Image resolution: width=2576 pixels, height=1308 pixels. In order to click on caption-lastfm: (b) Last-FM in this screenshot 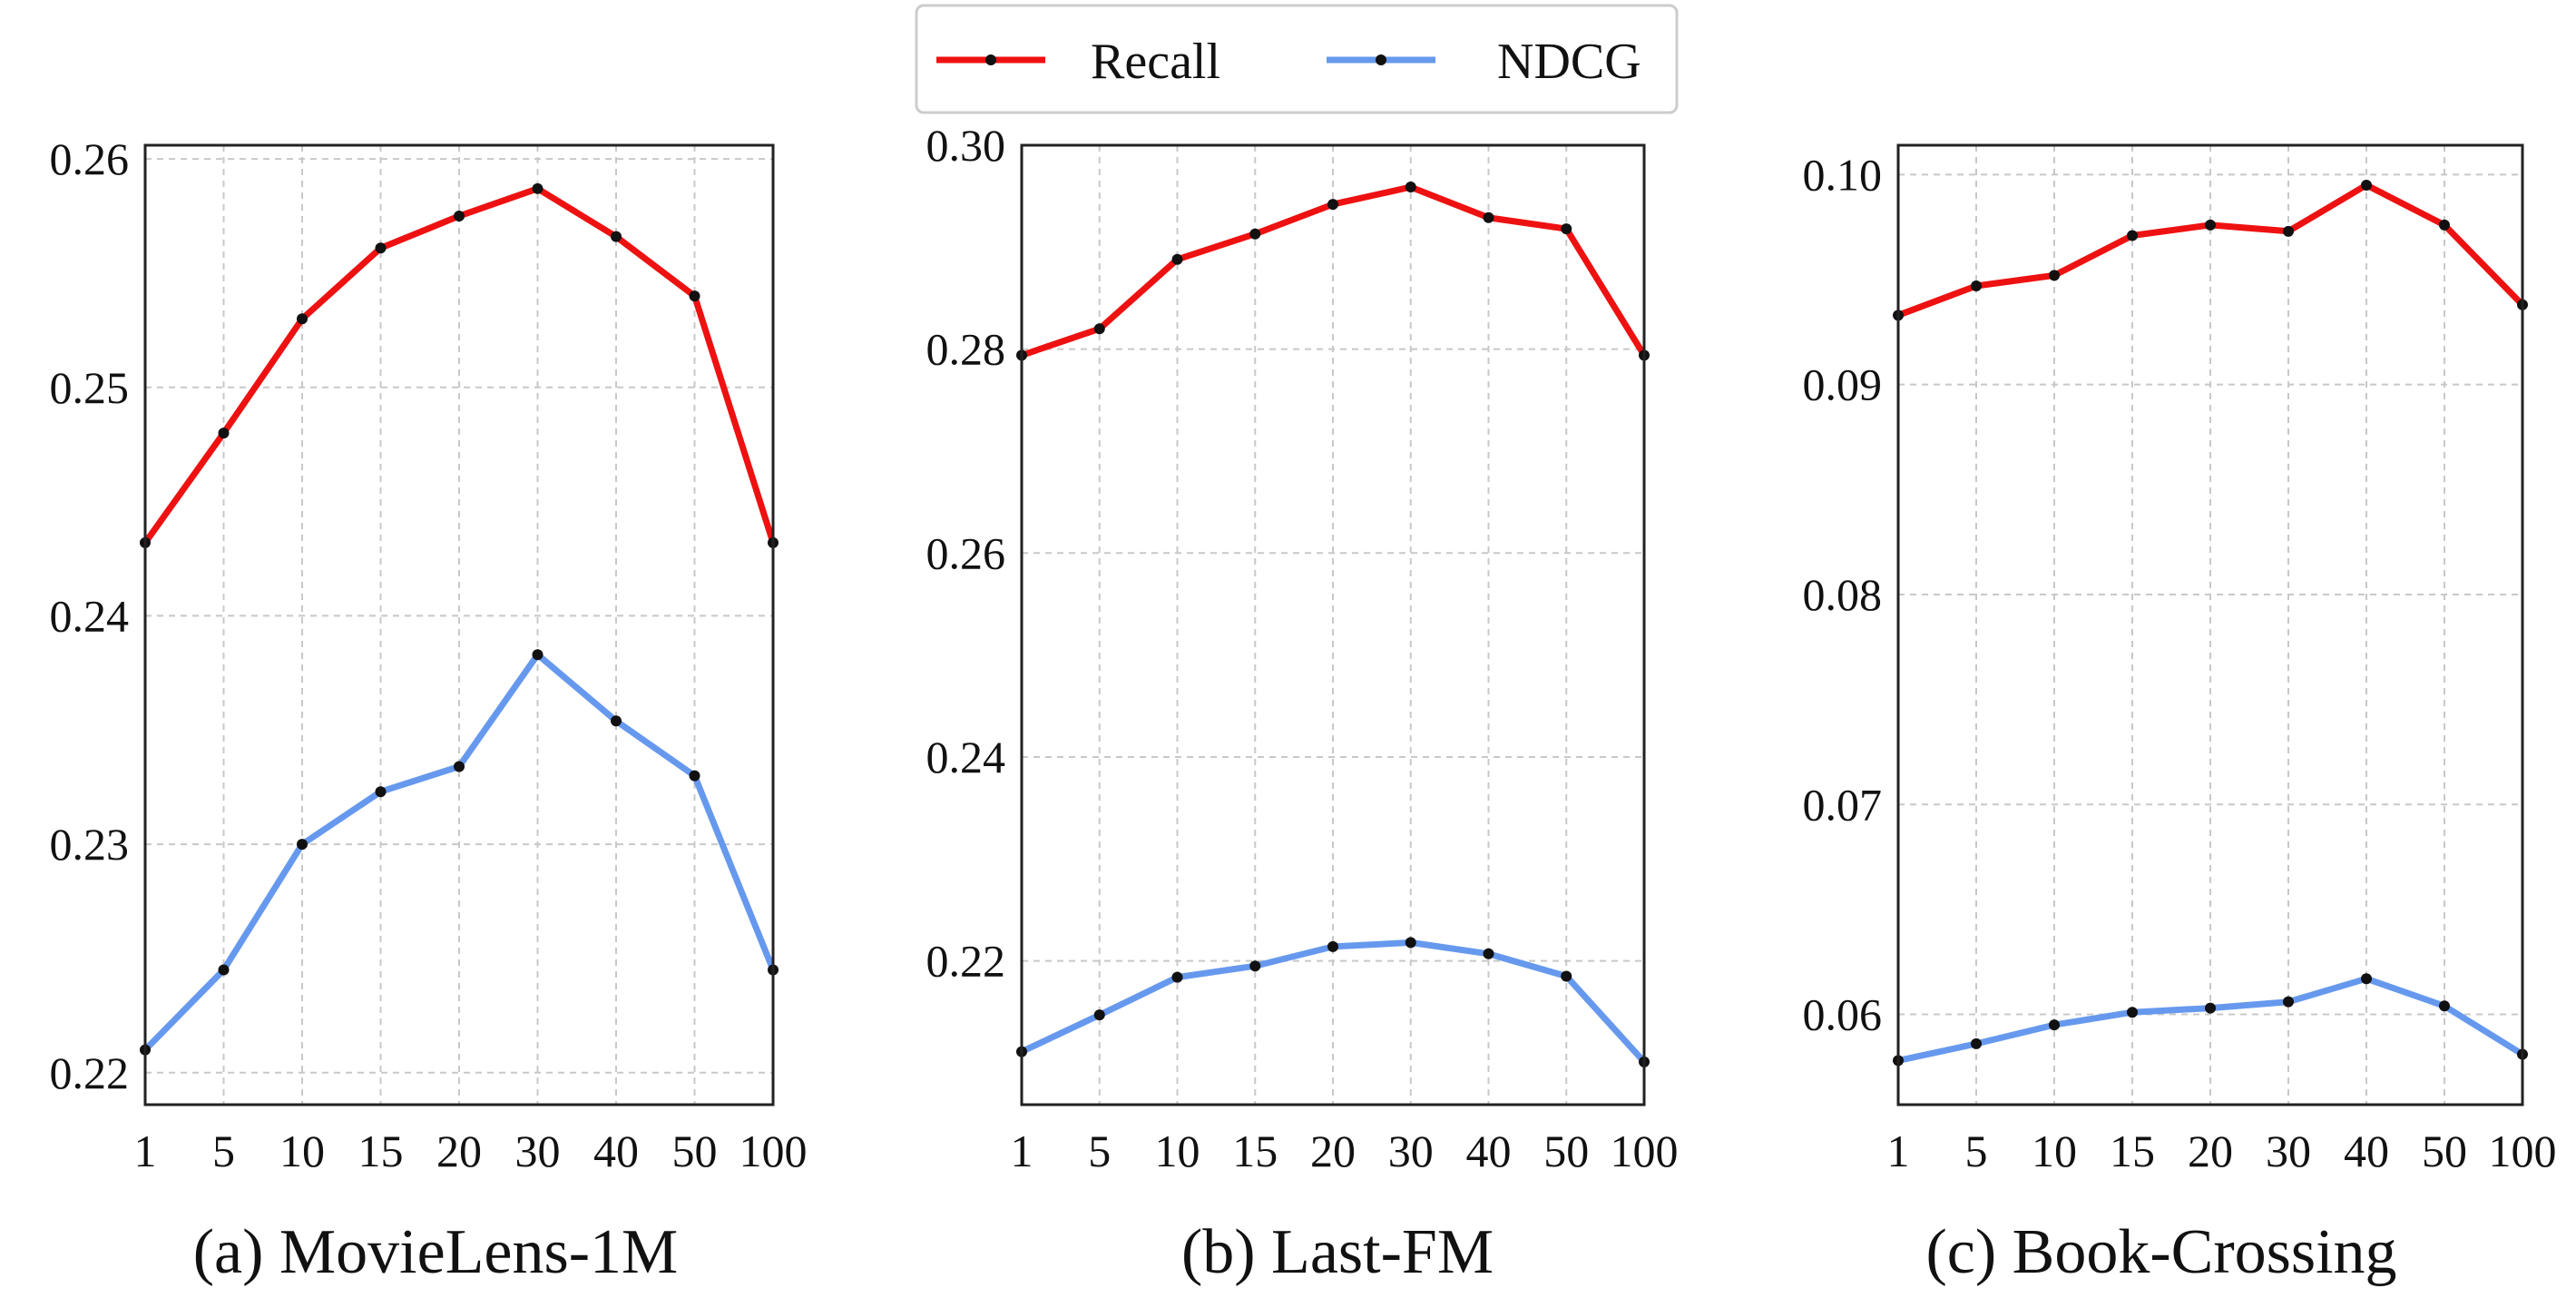, I will do `click(1337, 1252)`.